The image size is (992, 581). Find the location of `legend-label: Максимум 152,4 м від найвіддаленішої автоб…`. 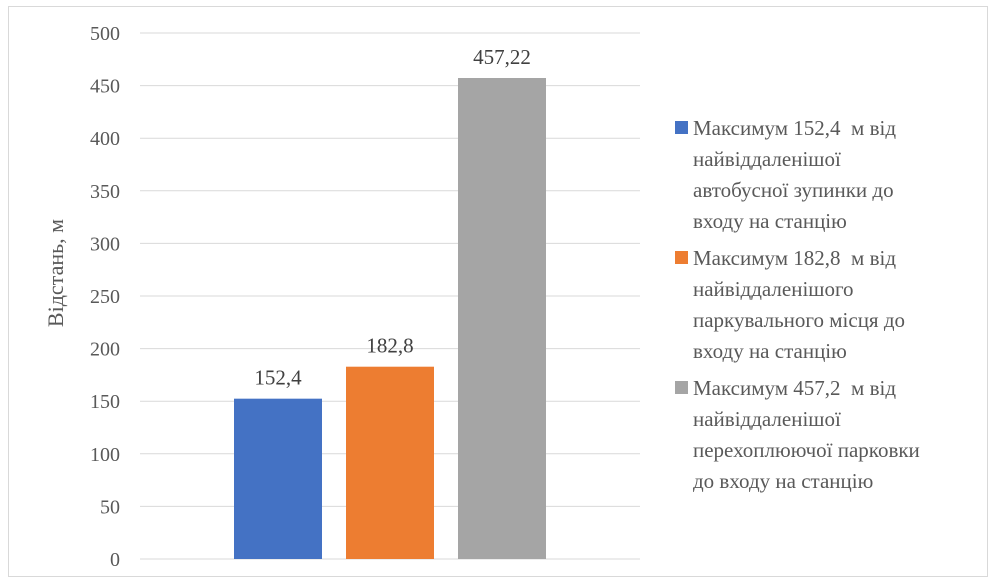

legend-label: Максимум 152,4 м від найвіддаленішої автоб… is located at coordinates (794, 175).